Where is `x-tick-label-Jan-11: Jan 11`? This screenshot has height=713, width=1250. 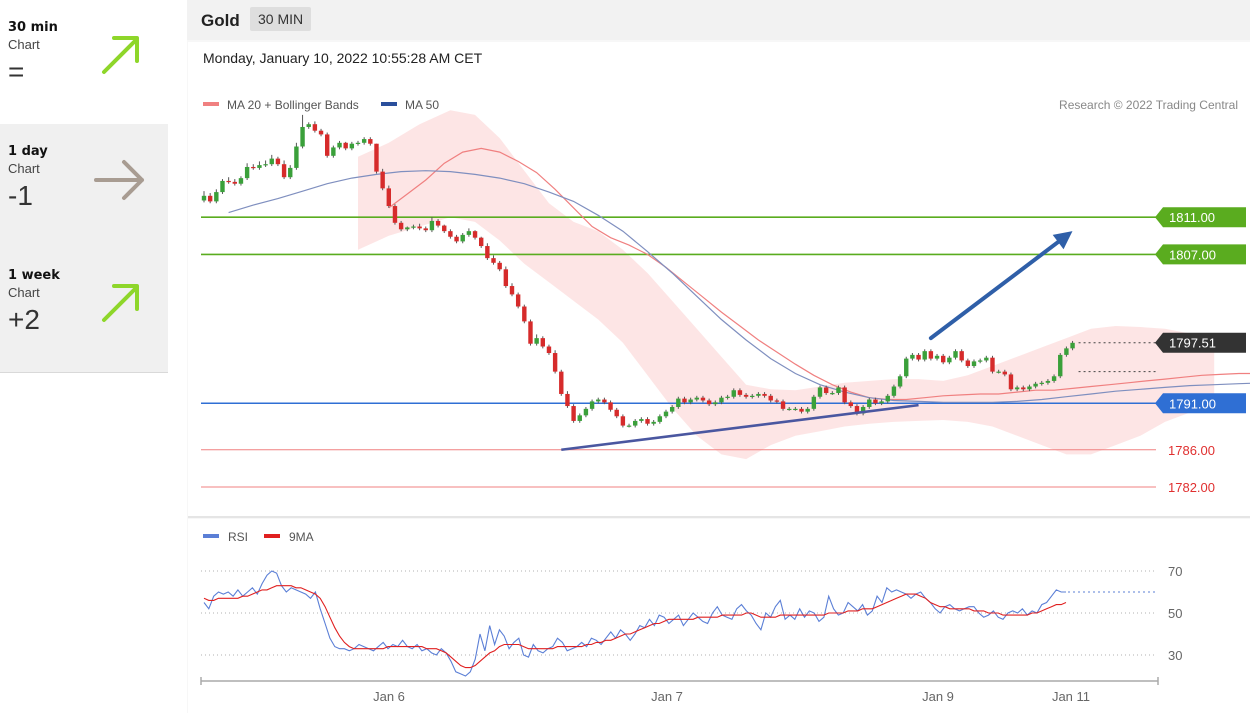
x-tick-label-Jan-11: Jan 11 is located at coordinates (1071, 696).